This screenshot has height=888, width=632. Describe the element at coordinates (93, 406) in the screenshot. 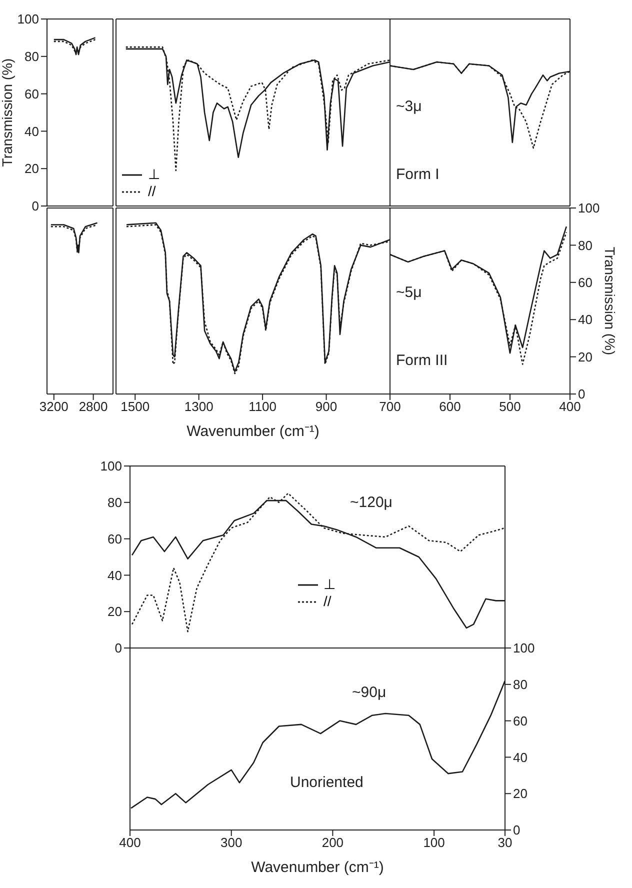

I see `x-tick-label: 2800` at that location.